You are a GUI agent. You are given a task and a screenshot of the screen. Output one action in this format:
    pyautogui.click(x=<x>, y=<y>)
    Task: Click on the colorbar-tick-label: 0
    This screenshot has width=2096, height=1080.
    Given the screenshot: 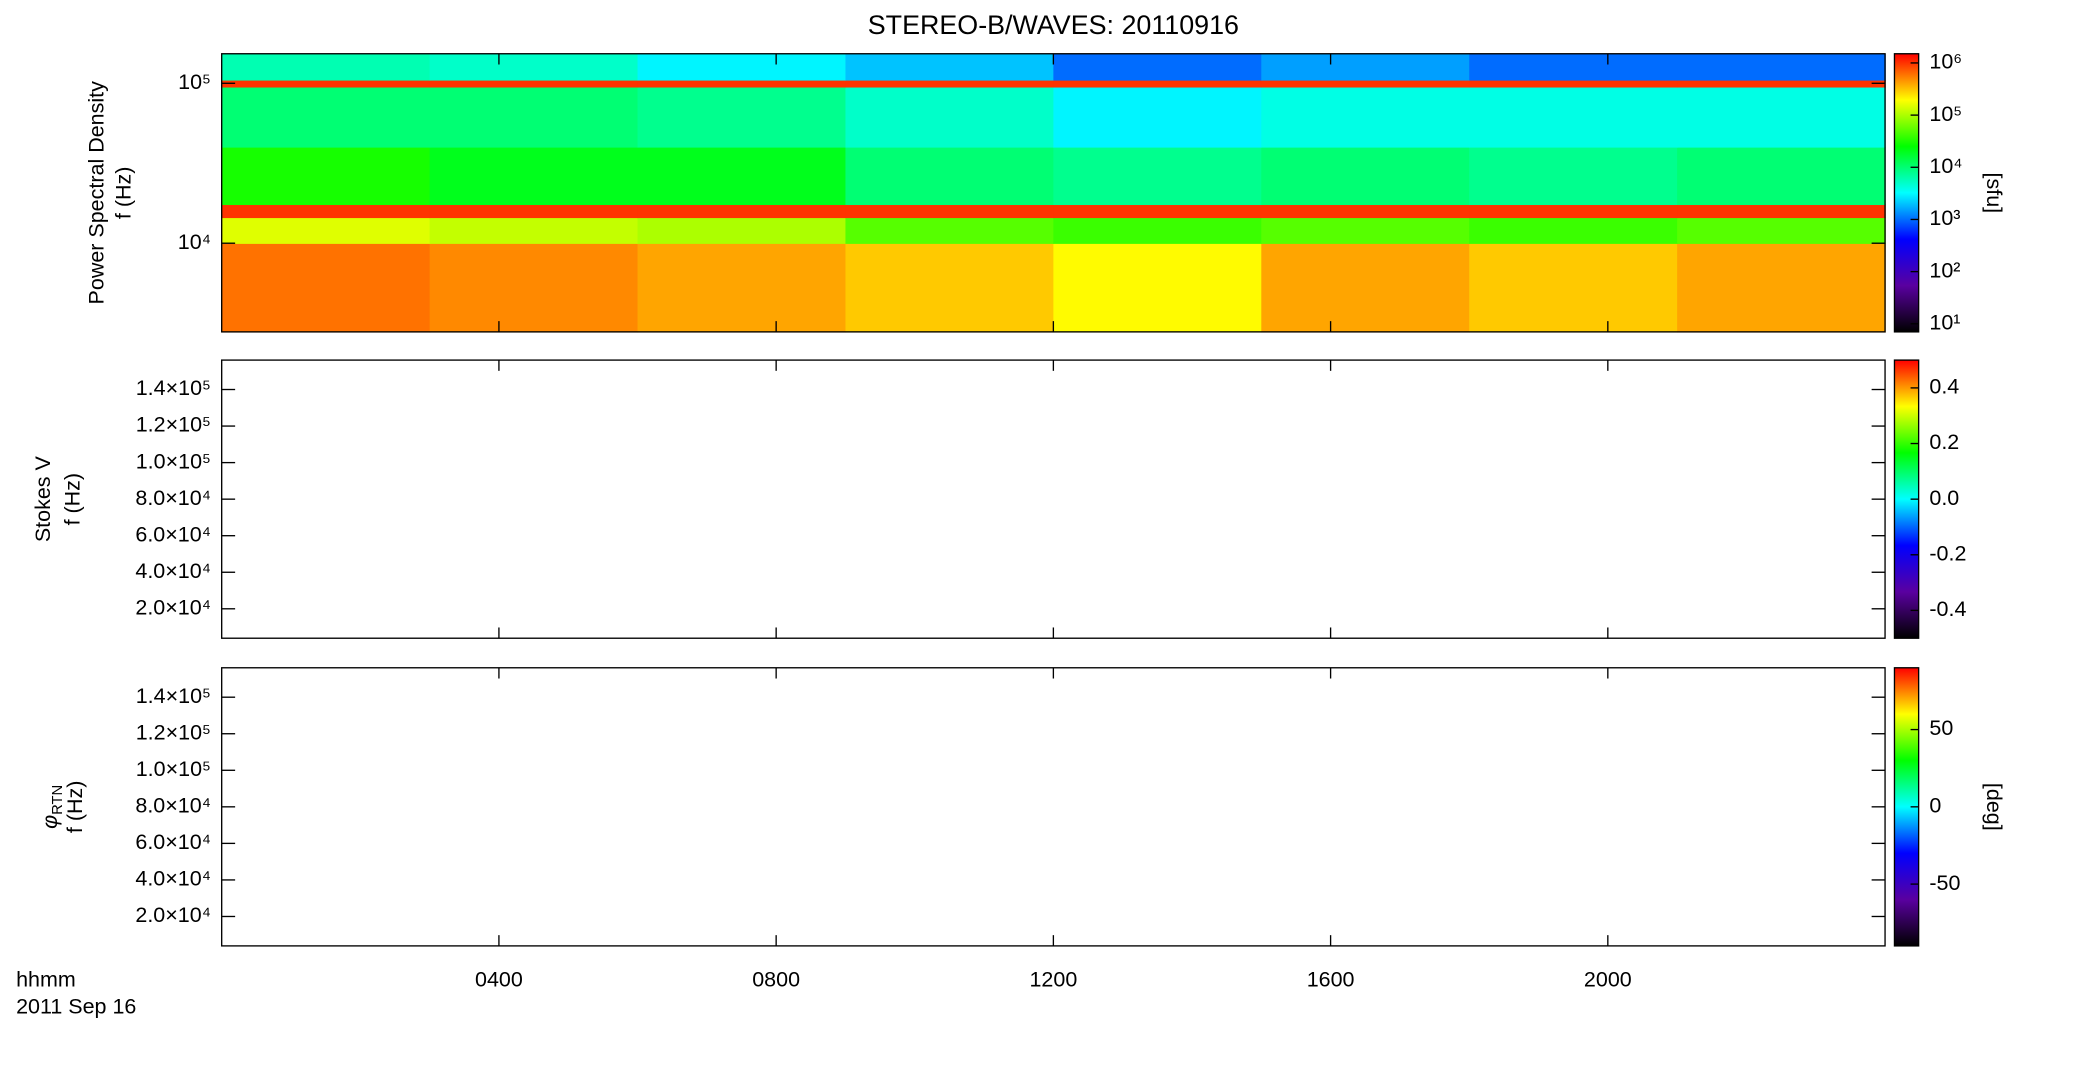 What is the action you would take?
    pyautogui.click(x=1935, y=806)
    